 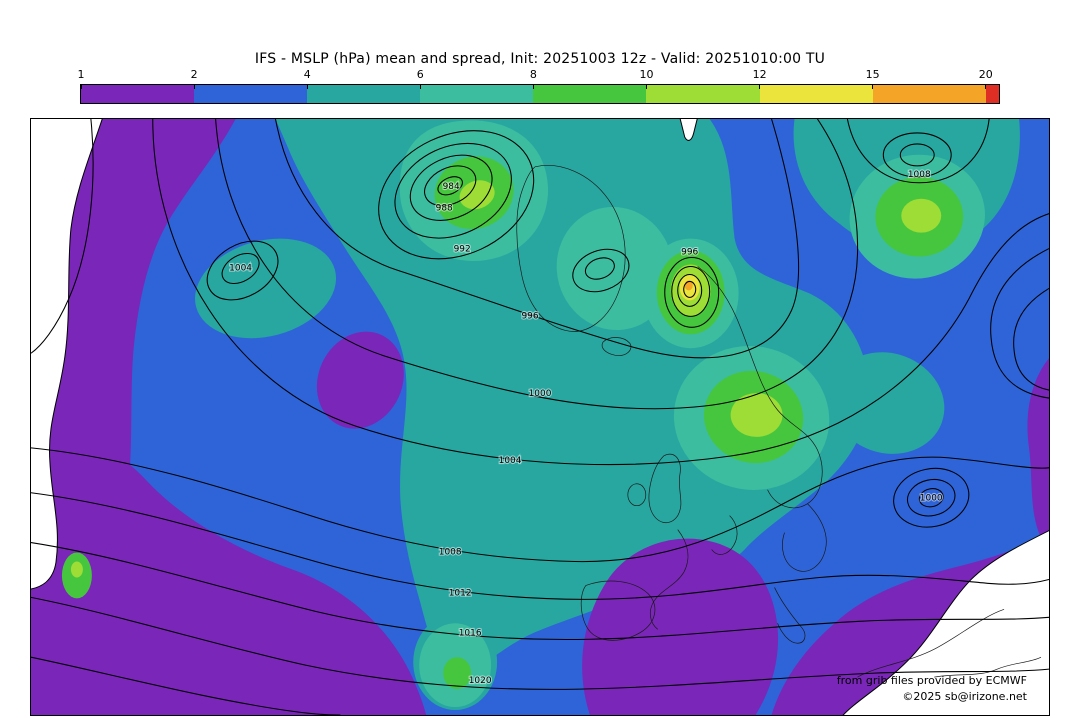 I want to click on spread-lightgreen-iceland, so click(x=477, y=195).